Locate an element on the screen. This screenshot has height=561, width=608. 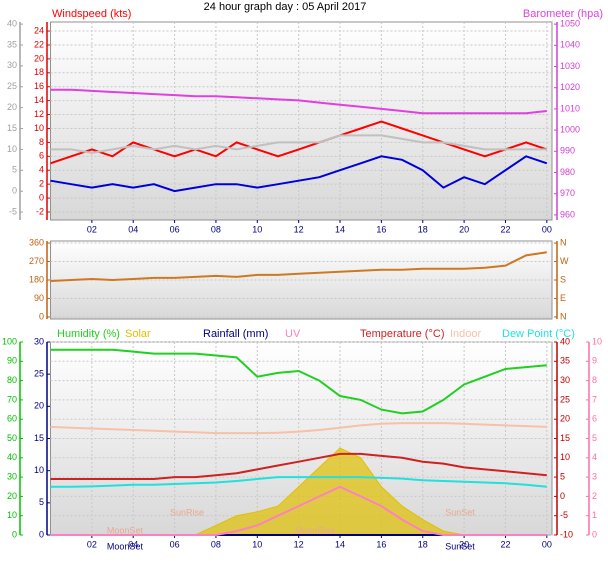
y-tick-label: 970 is located at coordinates (567, 193).